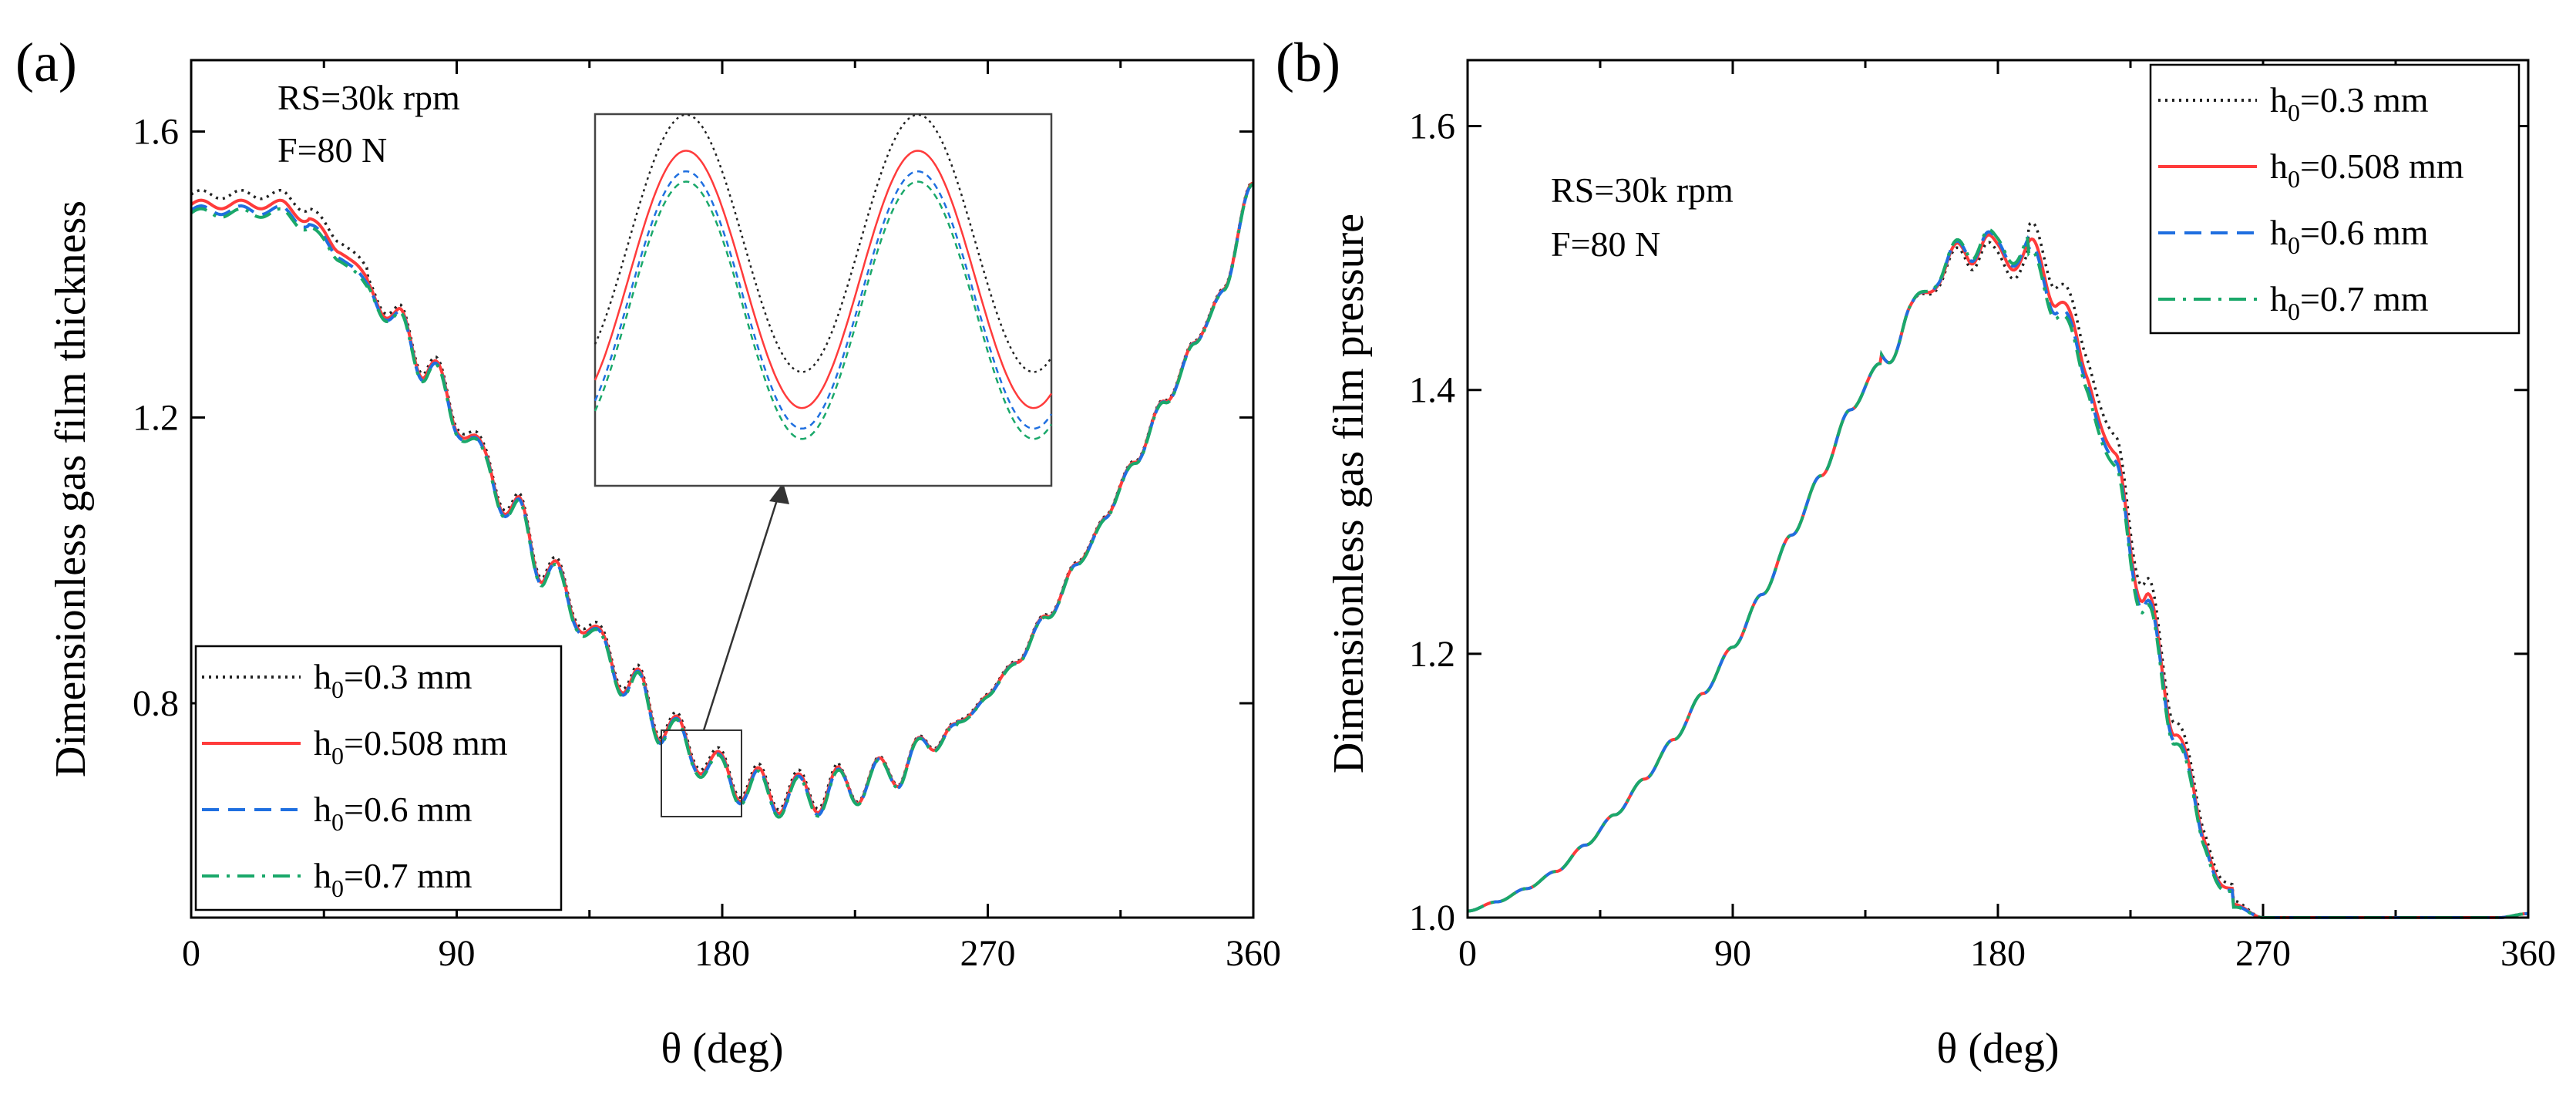  Describe the element at coordinates (191, 953) in the screenshot. I see `panel-a-xtick-label: 0` at that location.